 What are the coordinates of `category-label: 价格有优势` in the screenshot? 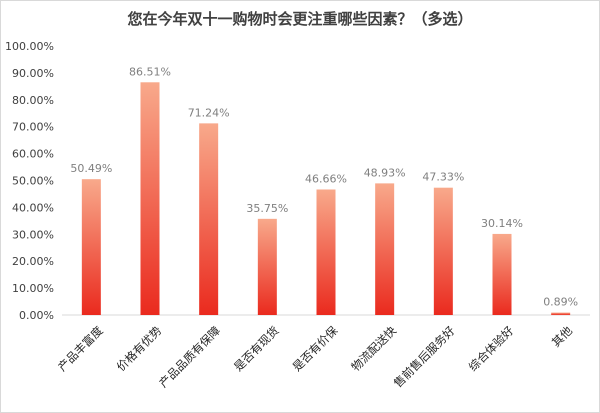 It's located at (139, 348).